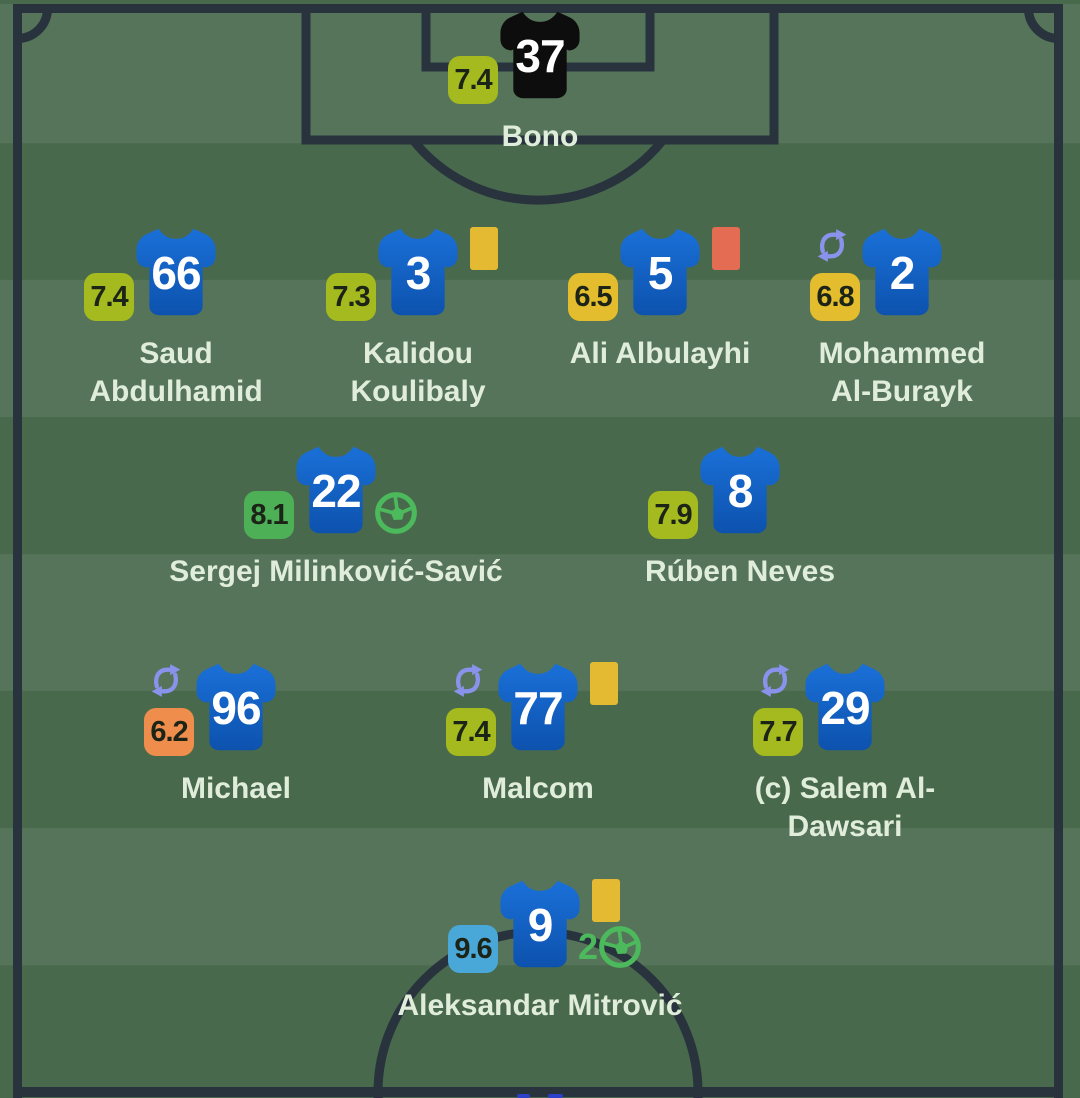  I want to click on shirt-number: 9, so click(540, 925).